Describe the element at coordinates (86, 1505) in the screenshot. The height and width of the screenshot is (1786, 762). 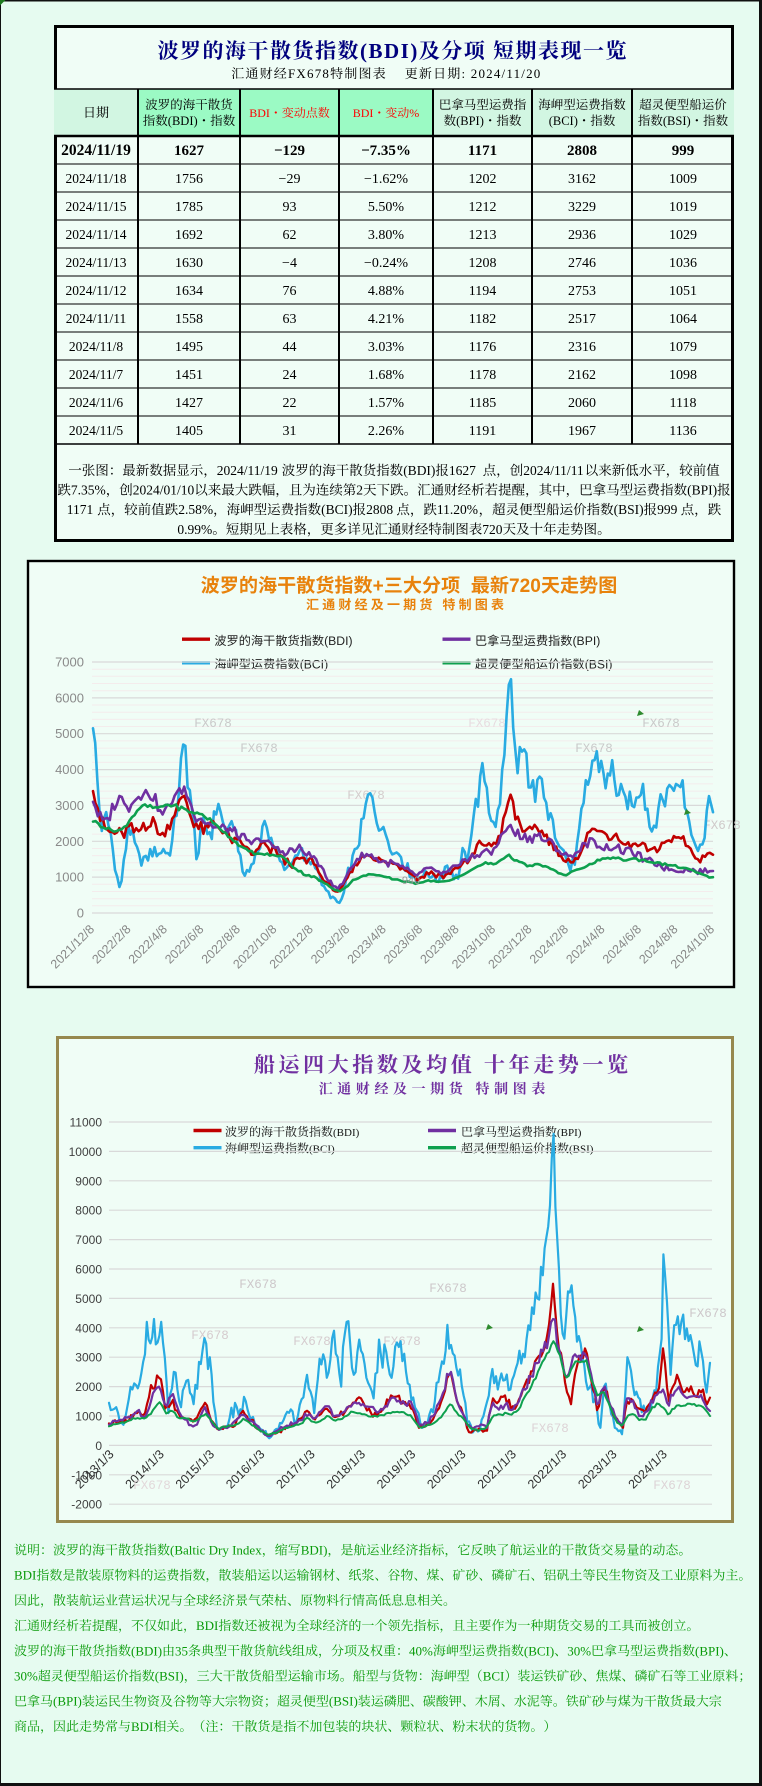
I see `svg-text: -2000` at that location.